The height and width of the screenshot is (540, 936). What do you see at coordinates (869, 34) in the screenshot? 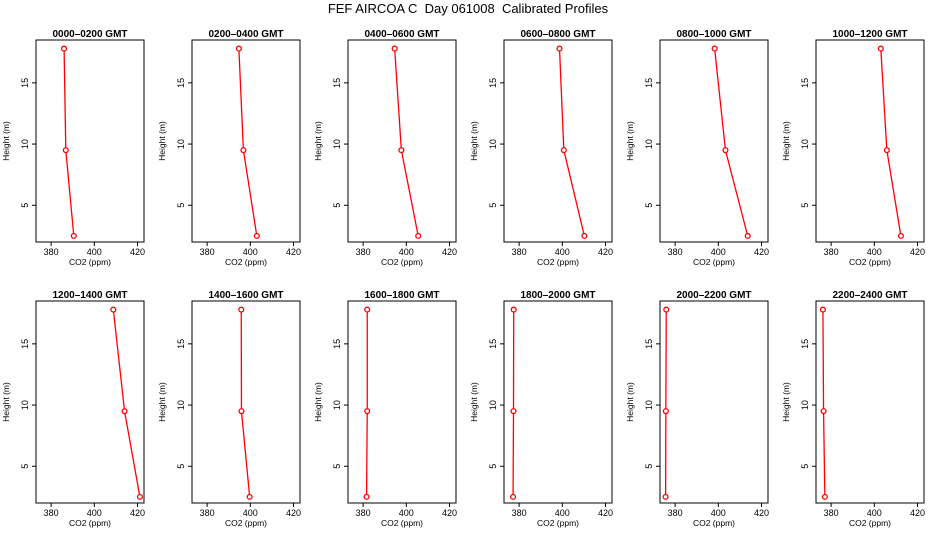
I see `panel-title: 1000–1200 GMT` at bounding box center [869, 34].